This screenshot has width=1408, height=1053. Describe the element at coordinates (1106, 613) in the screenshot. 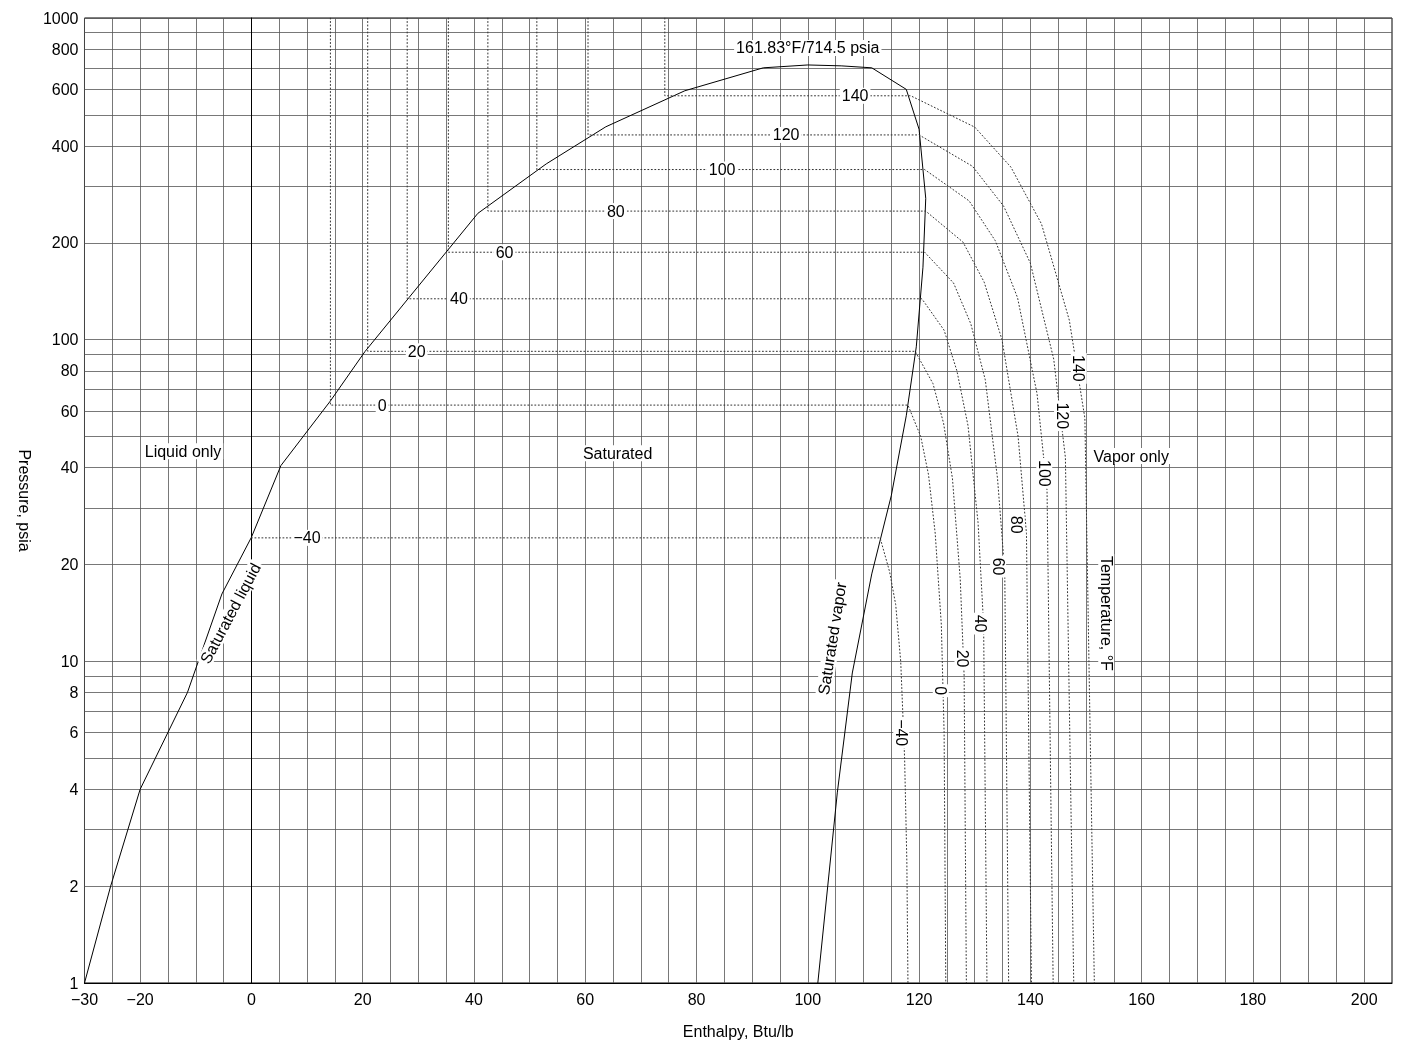

I see `annotation: Temperature, °F` at that location.